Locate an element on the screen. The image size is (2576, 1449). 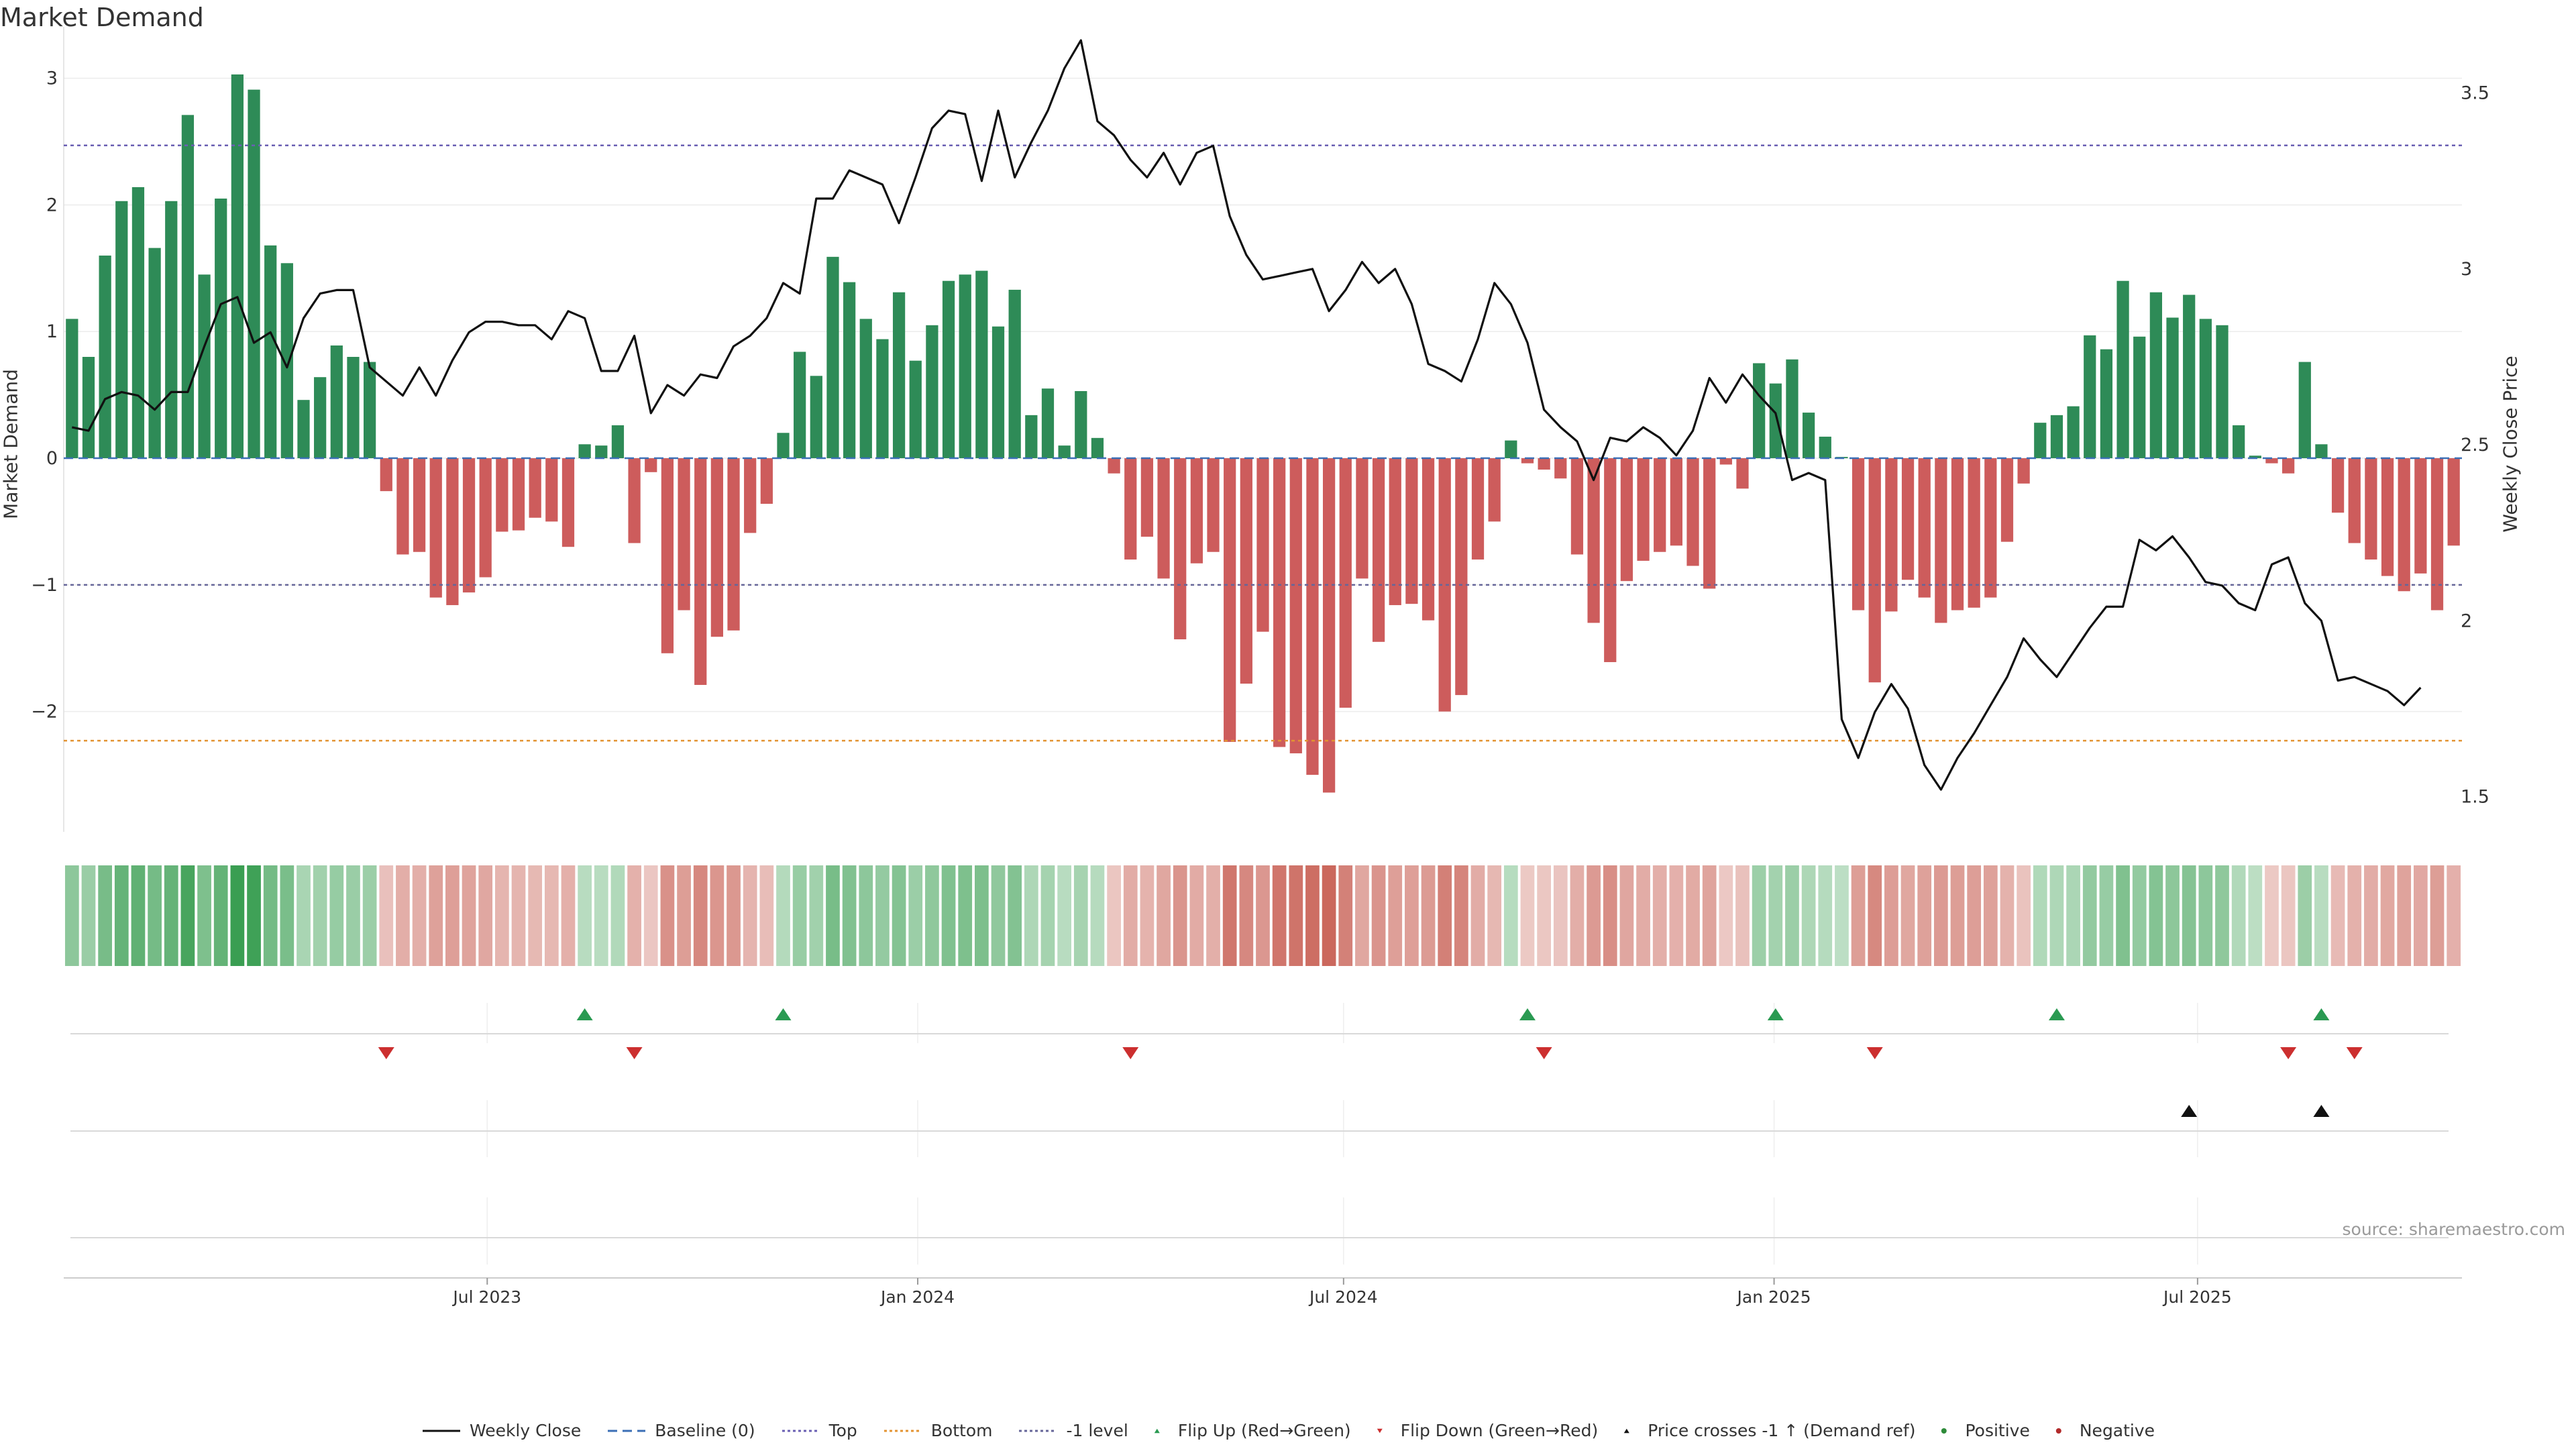
y-tick-label-left: −2 is located at coordinates (44, 712).